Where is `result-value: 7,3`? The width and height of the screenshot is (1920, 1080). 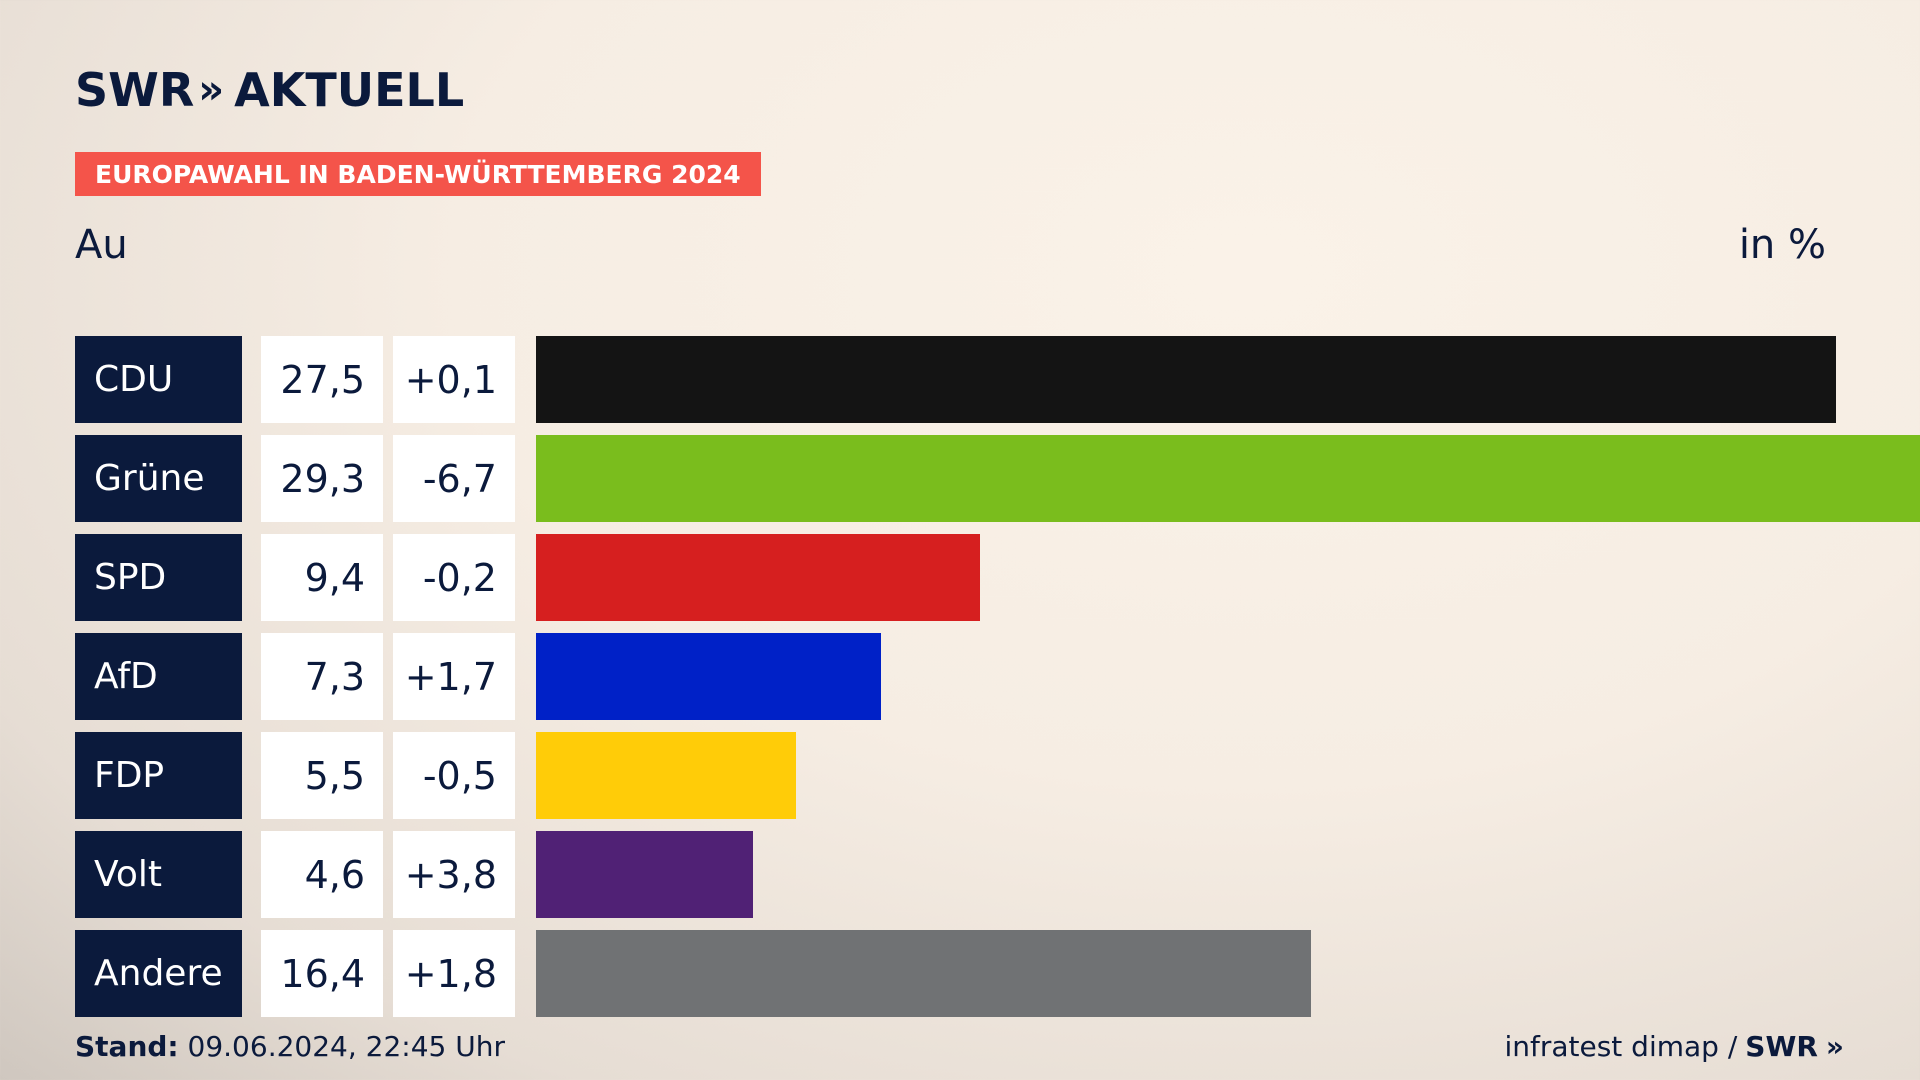
result-value: 7,3 is located at coordinates (322, 676).